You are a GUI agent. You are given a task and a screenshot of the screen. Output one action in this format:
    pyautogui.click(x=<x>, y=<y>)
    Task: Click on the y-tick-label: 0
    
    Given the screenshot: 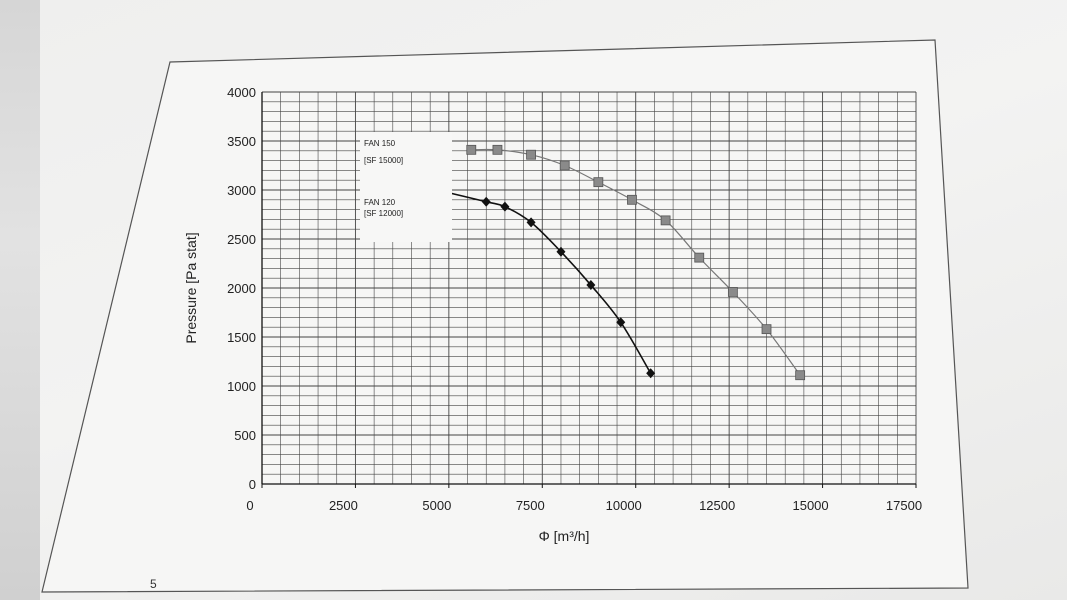 What is the action you would take?
    pyautogui.click(x=252, y=484)
    